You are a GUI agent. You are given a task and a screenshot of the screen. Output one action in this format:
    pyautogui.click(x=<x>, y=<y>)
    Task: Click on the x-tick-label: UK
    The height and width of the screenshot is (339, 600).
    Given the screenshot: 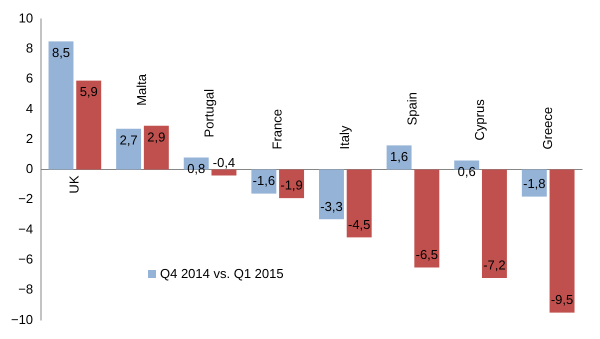 What is the action you would take?
    pyautogui.click(x=74, y=184)
    